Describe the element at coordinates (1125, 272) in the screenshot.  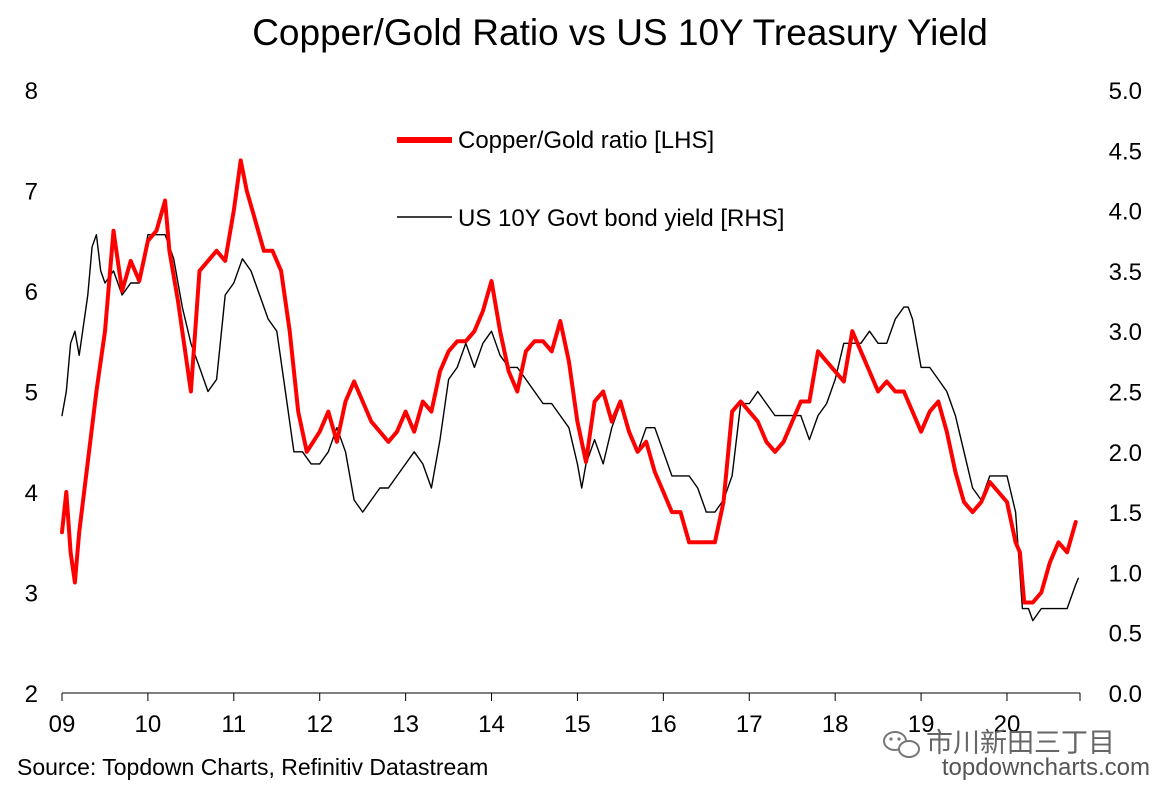
I see `y-right-tick-label: 3.5` at that location.